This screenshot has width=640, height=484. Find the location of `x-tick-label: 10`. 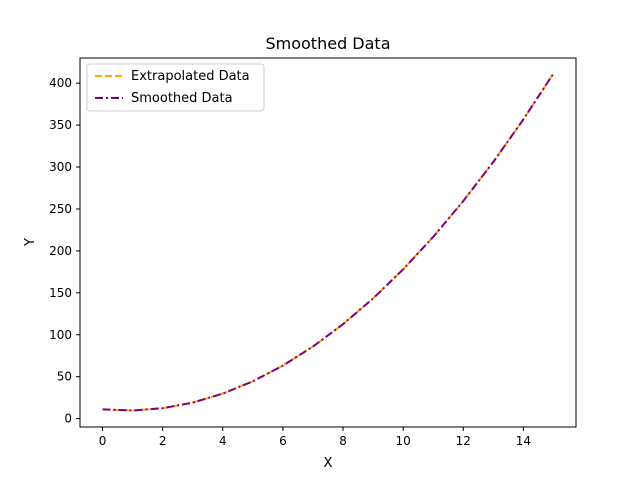

x-tick-label: 10 is located at coordinates (403, 441).